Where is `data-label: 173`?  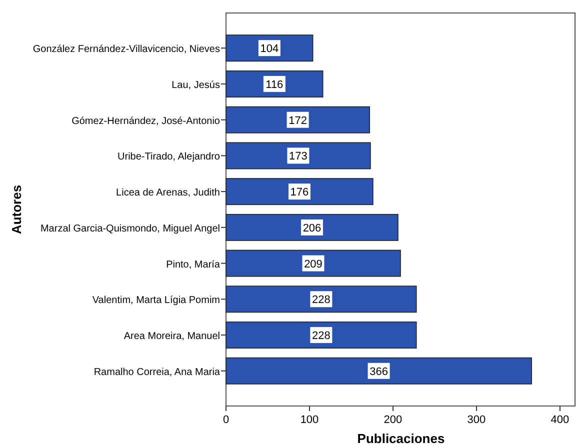 data-label: 173 is located at coordinates (298, 156).